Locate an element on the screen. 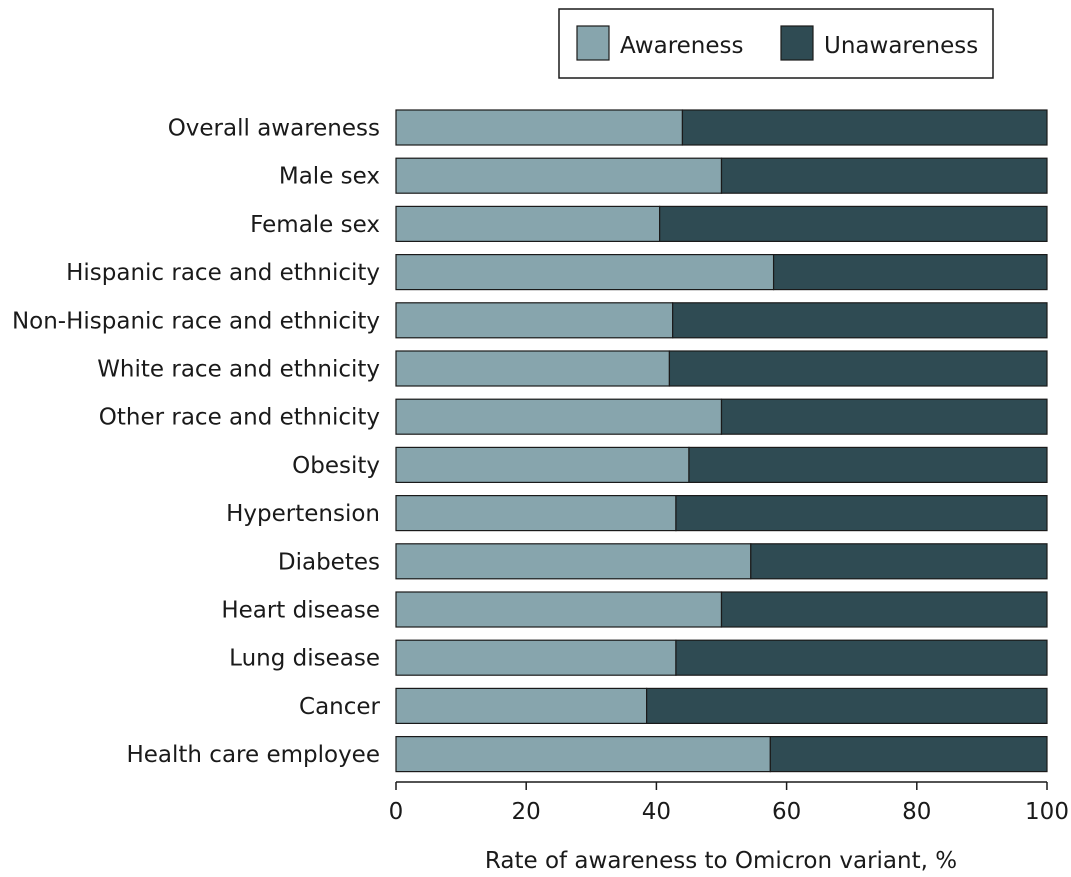  category-label-diabetes: Diabetes is located at coordinates (329, 562).